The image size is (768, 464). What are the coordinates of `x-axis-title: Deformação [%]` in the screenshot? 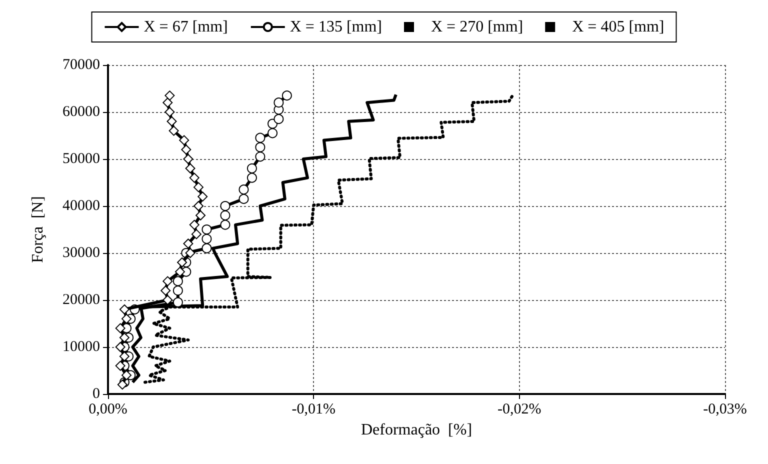 It's located at (416, 430).